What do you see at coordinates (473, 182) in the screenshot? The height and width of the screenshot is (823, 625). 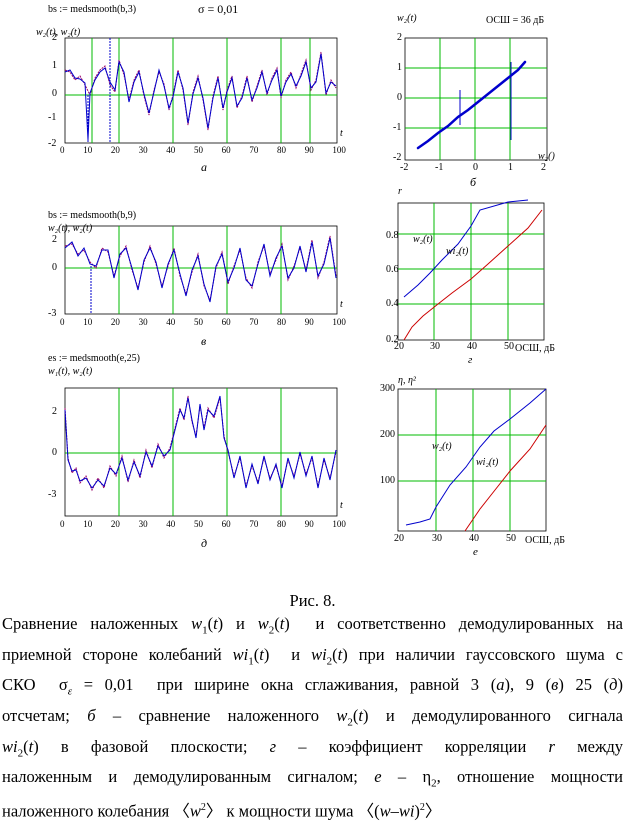 I see `panel-b-letter: б` at bounding box center [473, 182].